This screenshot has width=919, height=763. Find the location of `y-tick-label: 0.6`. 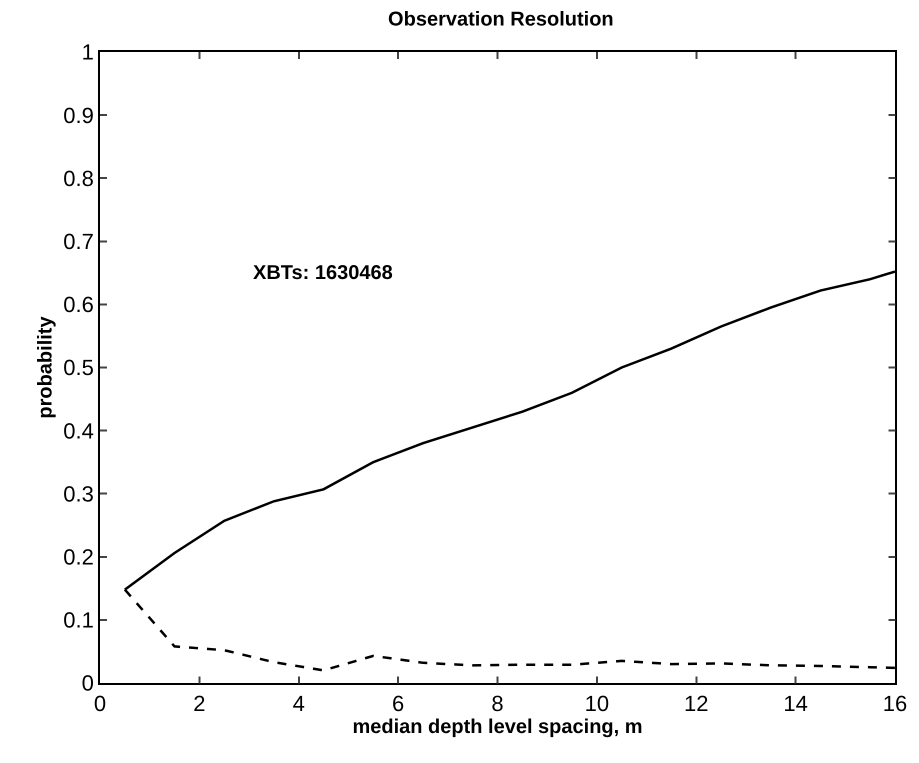

y-tick-label: 0.6 is located at coordinates (78, 305).